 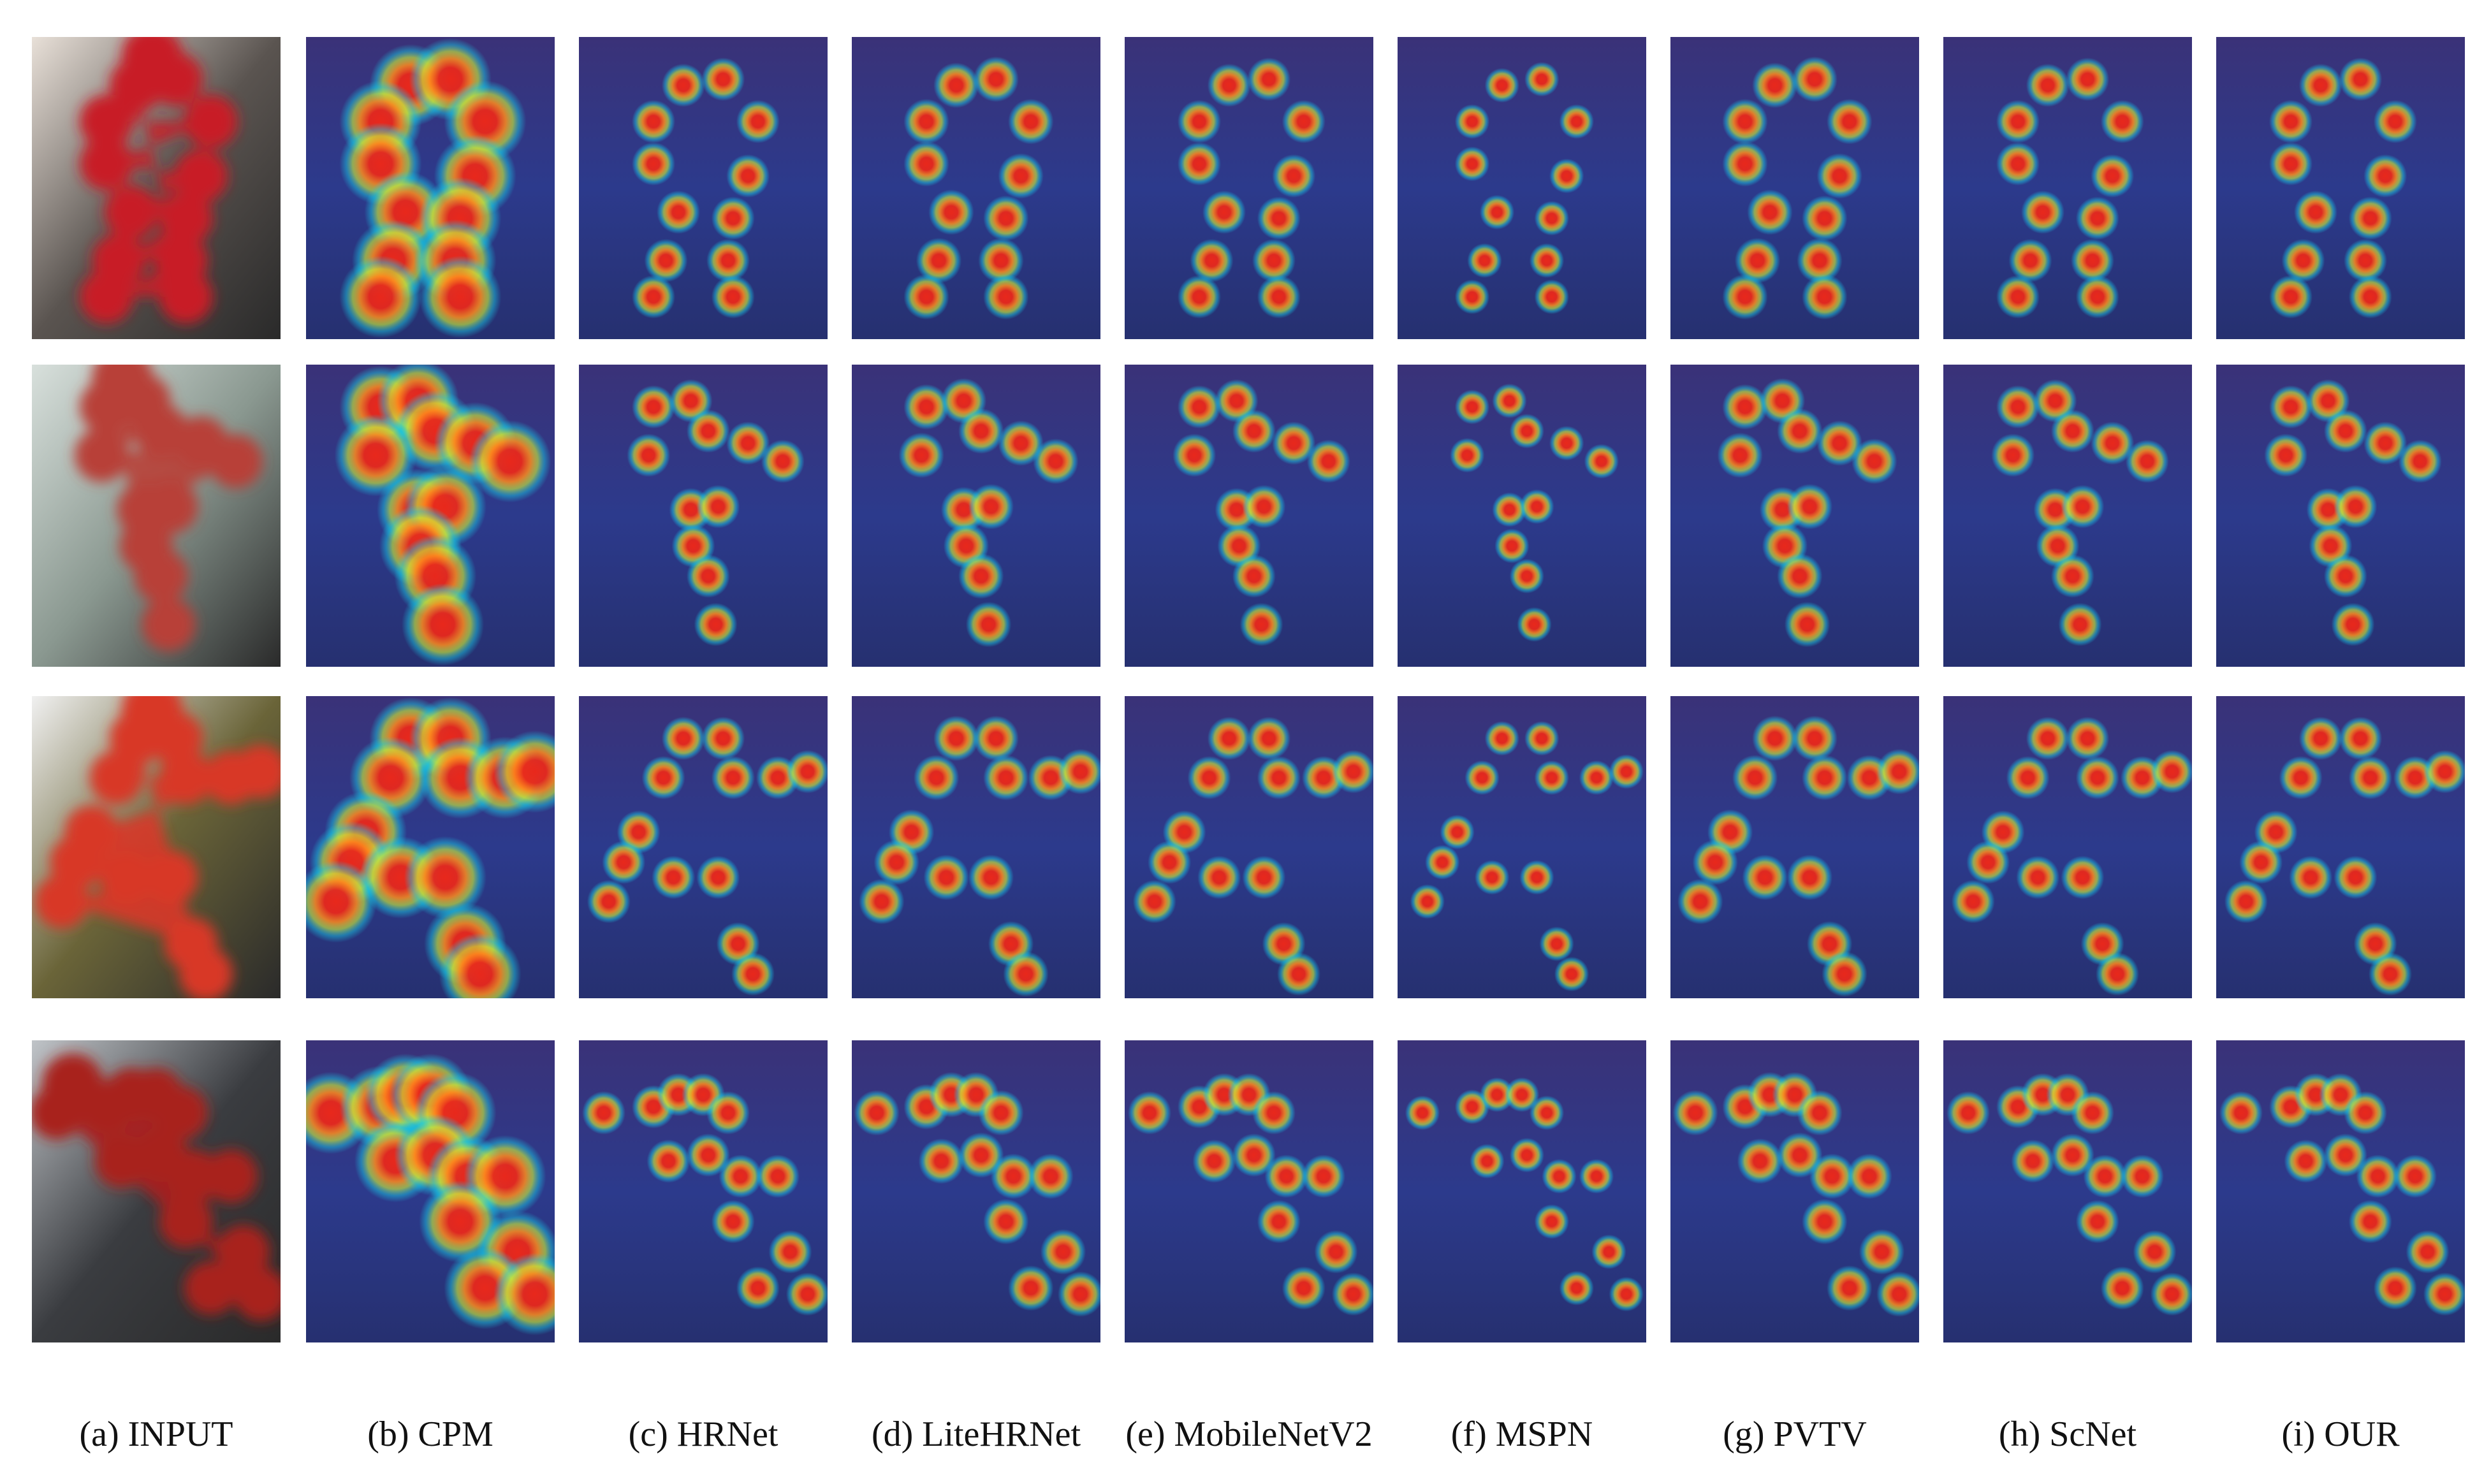 What do you see at coordinates (430, 1434) in the screenshot?
I see `column-caption-cpm: (b) CPM` at bounding box center [430, 1434].